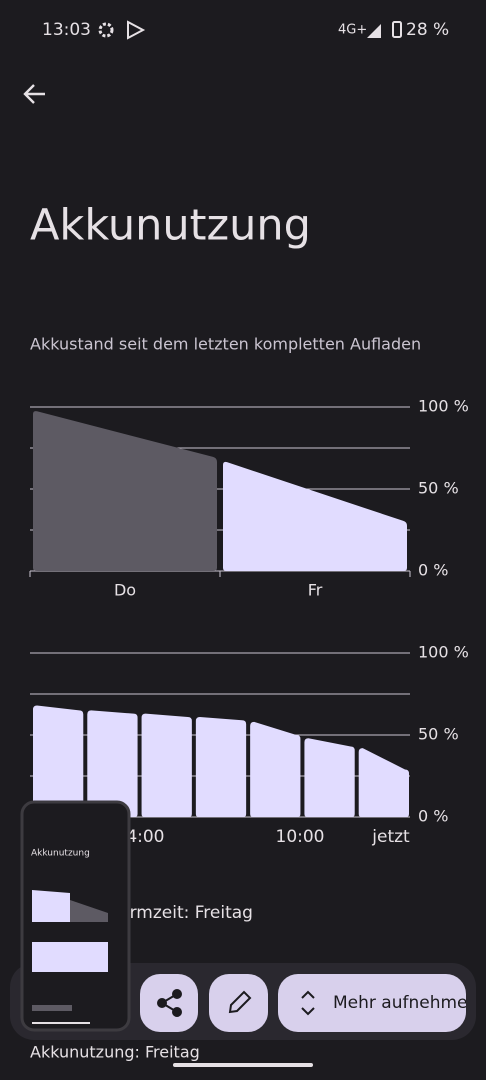 The image size is (486, 1080). I want to click on share-button, so click(169, 1003).